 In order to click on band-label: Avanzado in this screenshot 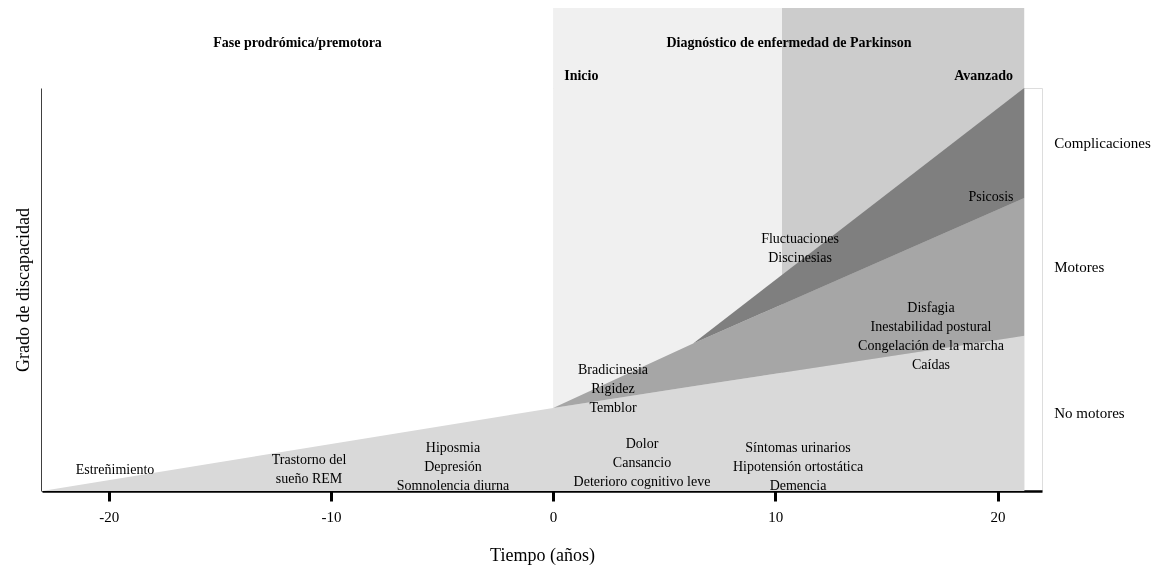, I will do `click(984, 75)`.